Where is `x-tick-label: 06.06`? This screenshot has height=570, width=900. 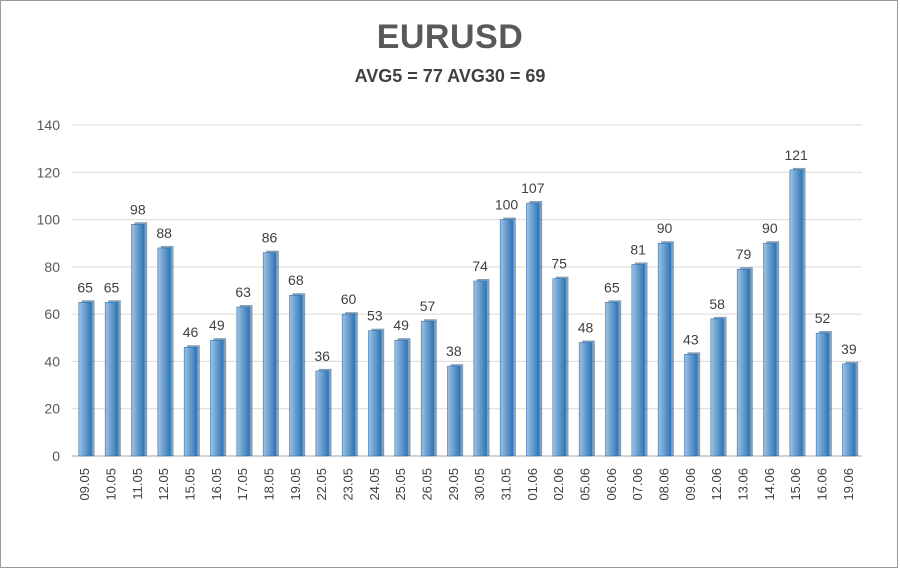
x-tick-label: 06.06 is located at coordinates (611, 484).